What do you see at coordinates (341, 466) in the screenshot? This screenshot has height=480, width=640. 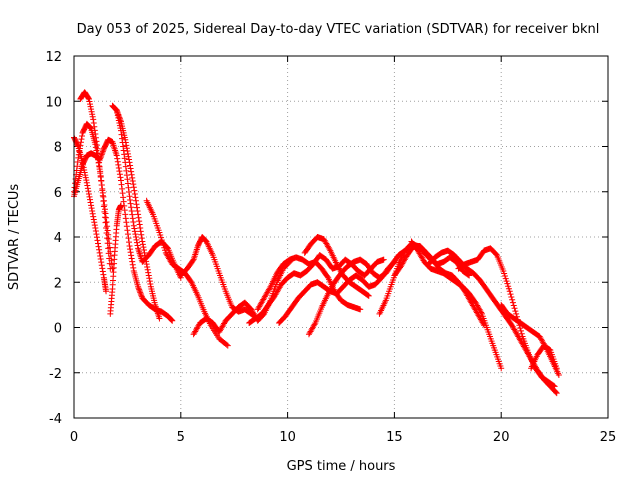 I see `x-axis-label: GPS time / hours` at bounding box center [341, 466].